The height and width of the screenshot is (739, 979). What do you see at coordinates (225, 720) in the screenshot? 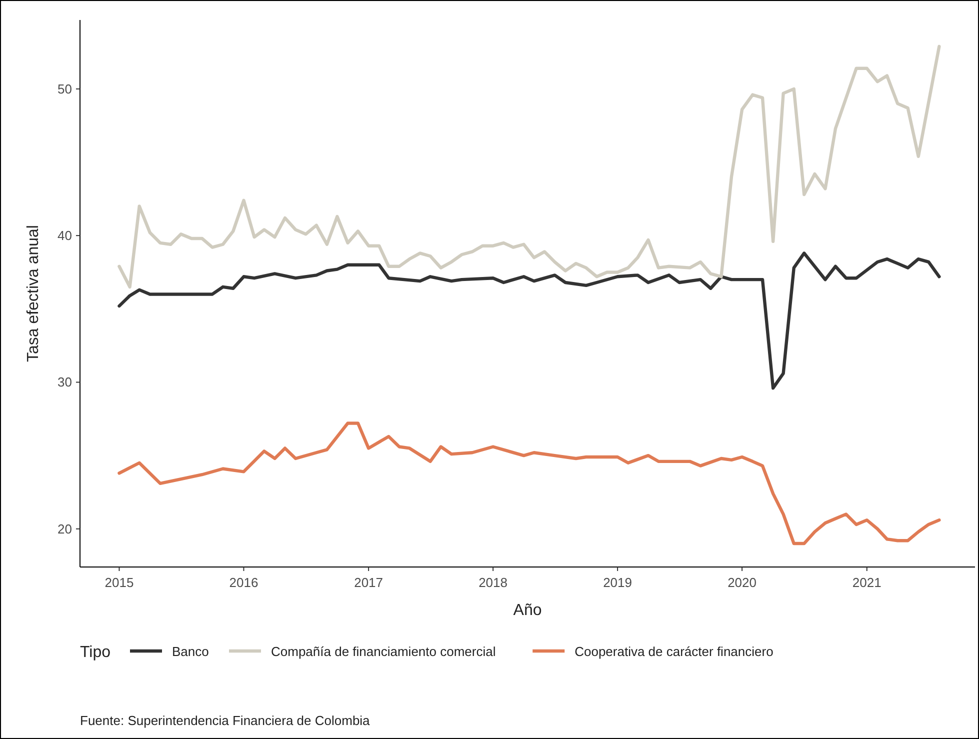
I see `source-note: Fuente: Superintendencia Financiera de Colombia` at bounding box center [225, 720].